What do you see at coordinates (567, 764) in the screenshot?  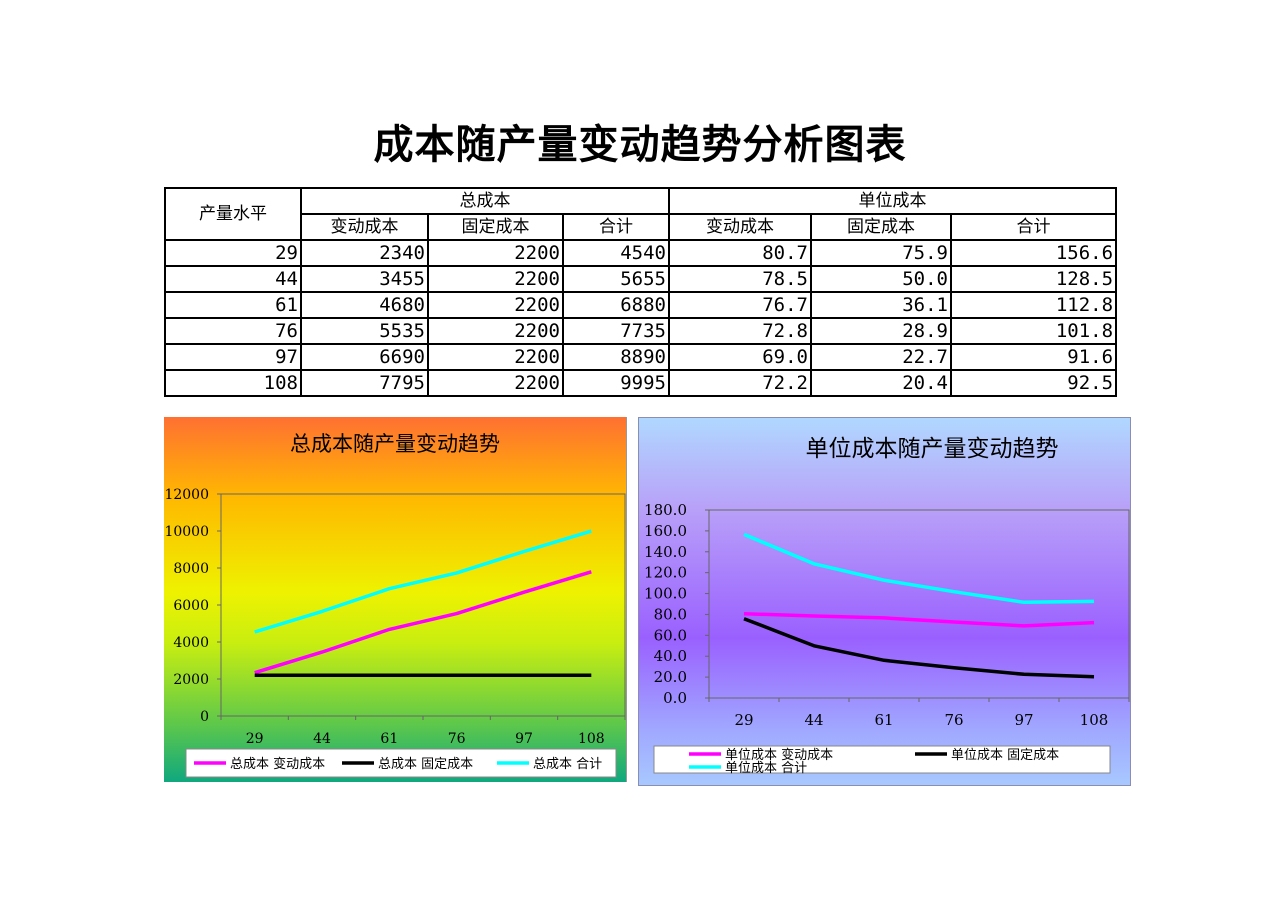 I see `legend-label: 总成本 合计` at bounding box center [567, 764].